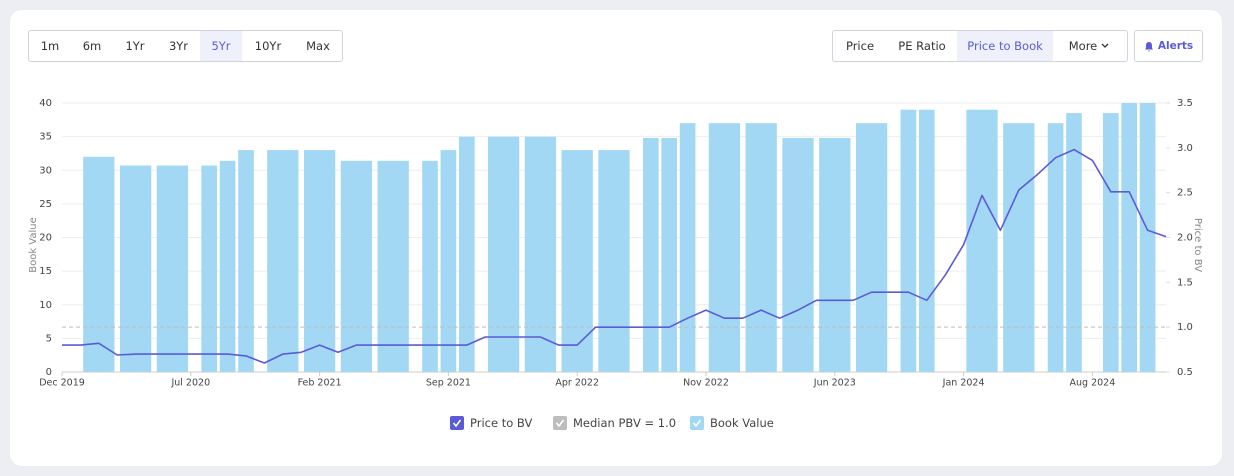  Describe the element at coordinates (45, 170) in the screenshot. I see `y-tick-label: 30` at that location.